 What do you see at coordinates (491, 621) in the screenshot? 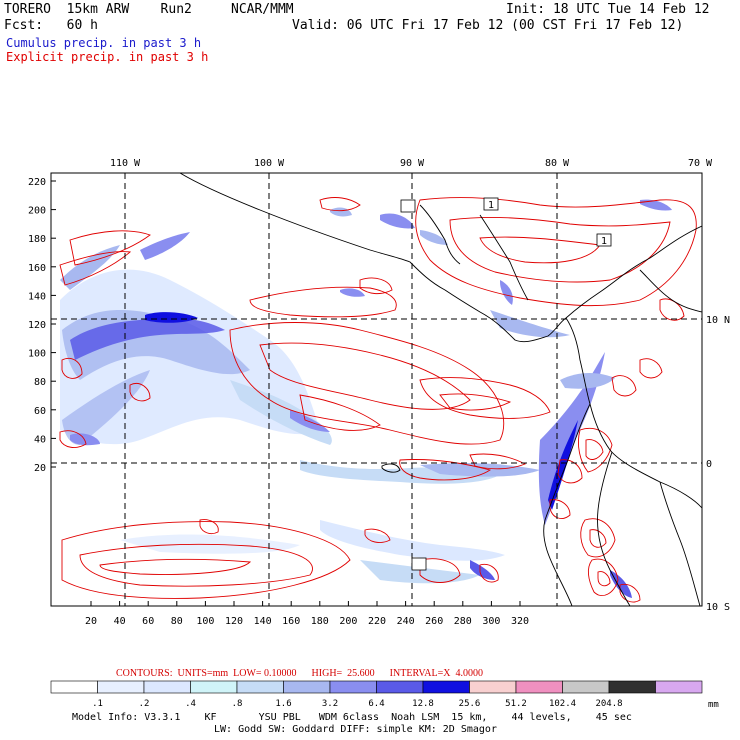
I see `x-tick-label: 300` at bounding box center [491, 621].